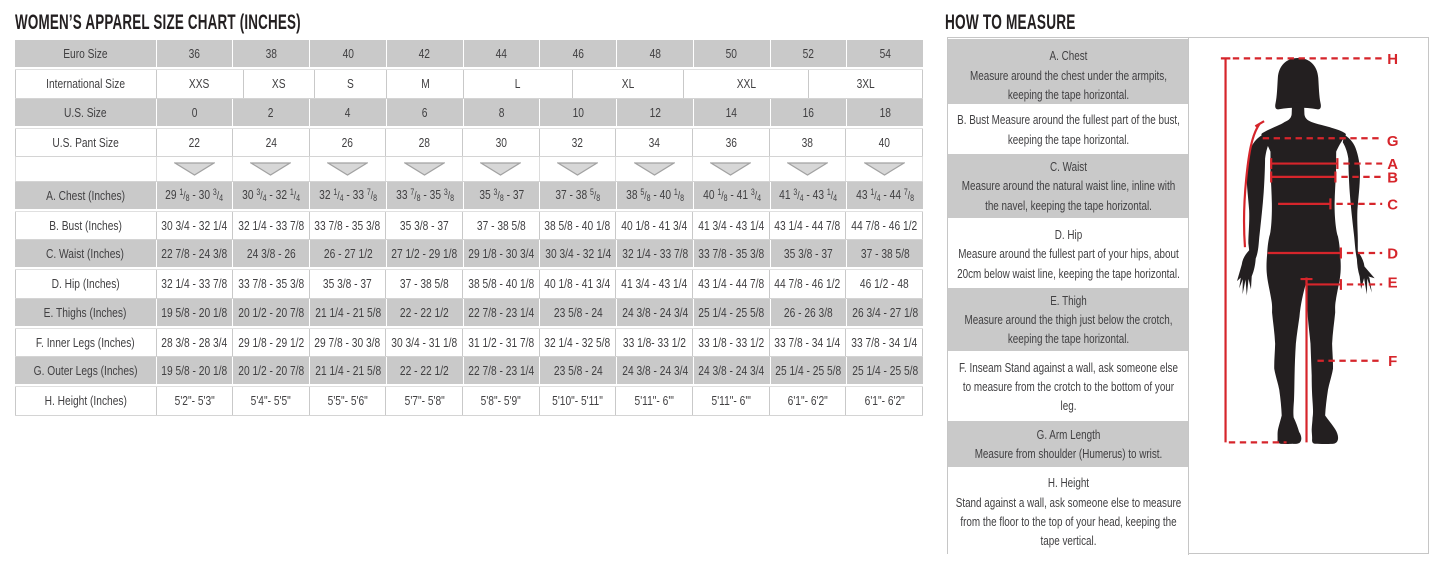 The height and width of the screenshot is (569, 1445). I want to click on svg-text: G, so click(1393, 141).